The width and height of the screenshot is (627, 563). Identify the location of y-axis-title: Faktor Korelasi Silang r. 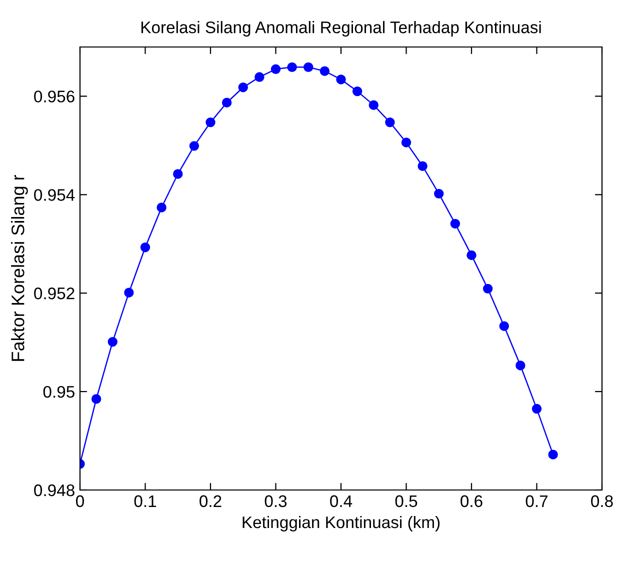
(19, 267).